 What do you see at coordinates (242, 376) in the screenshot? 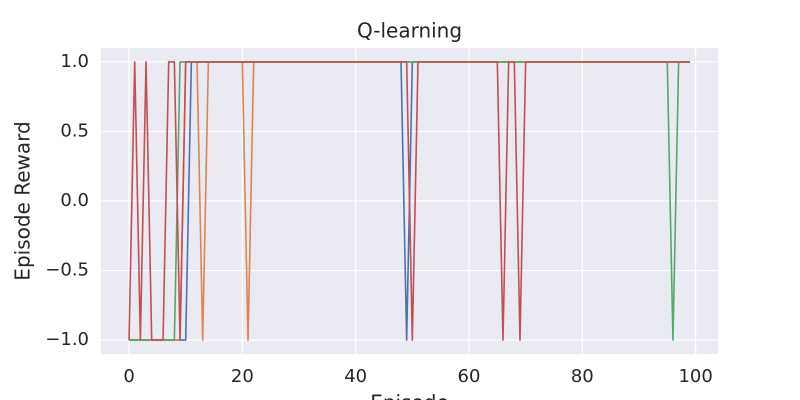
I see `x-tick-label: 20` at bounding box center [242, 376].